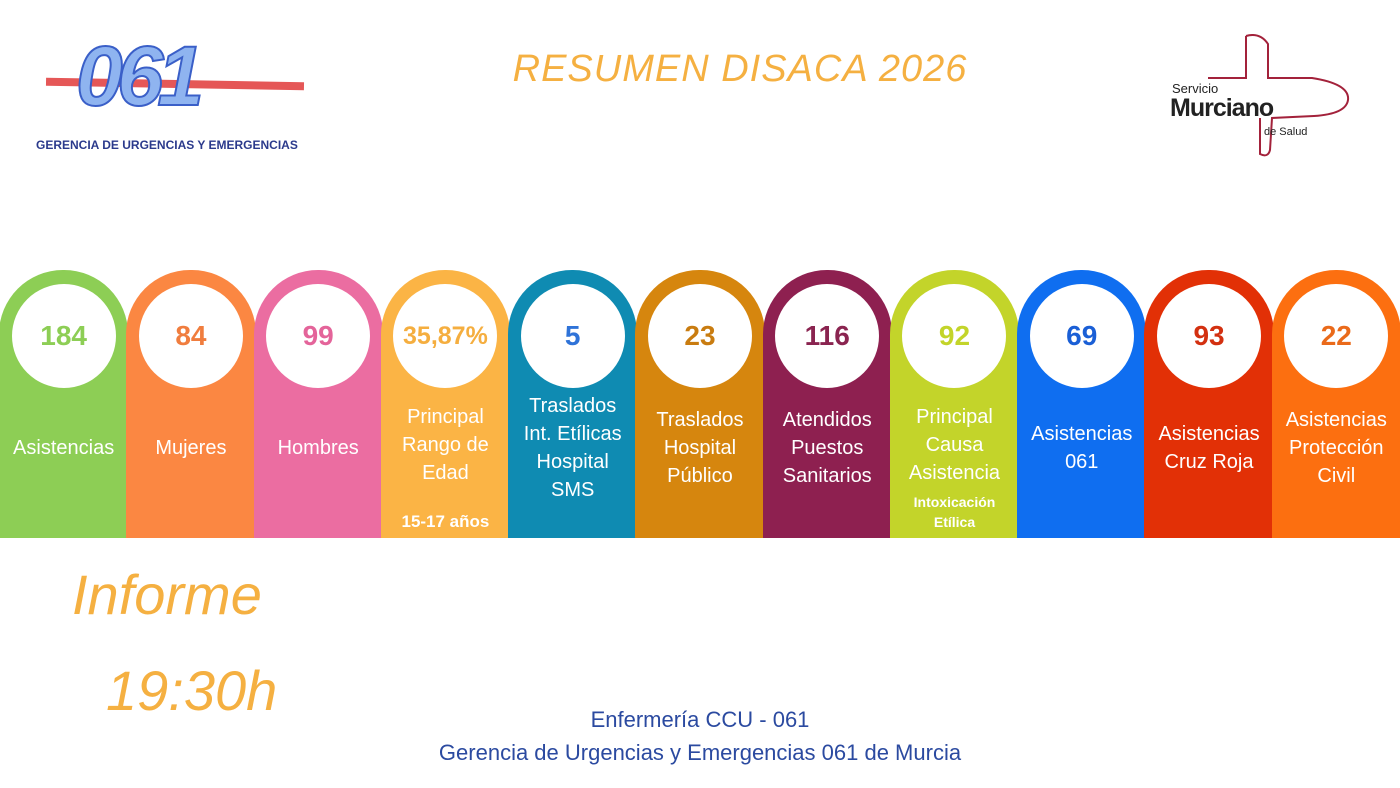  What do you see at coordinates (1279, 95) in the screenshot?
I see `cross-icon` at bounding box center [1279, 95].